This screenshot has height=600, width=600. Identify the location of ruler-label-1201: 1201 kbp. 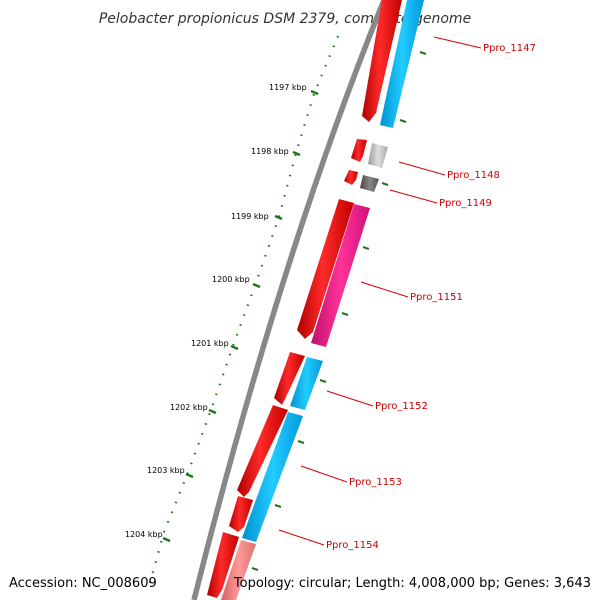
(210, 343).